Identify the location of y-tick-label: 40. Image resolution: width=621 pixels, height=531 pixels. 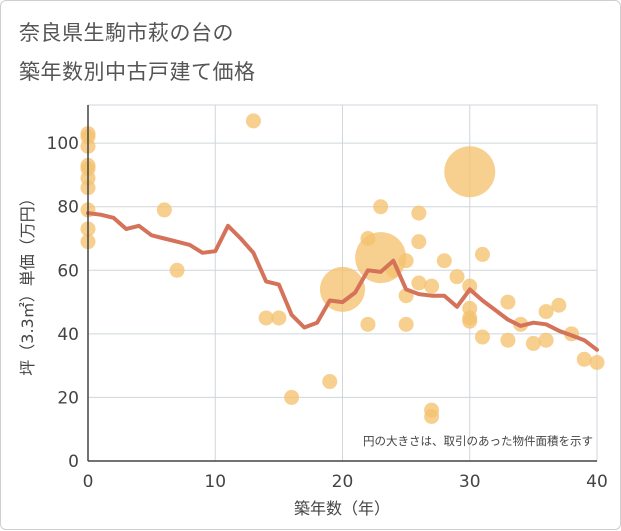
(68, 335).